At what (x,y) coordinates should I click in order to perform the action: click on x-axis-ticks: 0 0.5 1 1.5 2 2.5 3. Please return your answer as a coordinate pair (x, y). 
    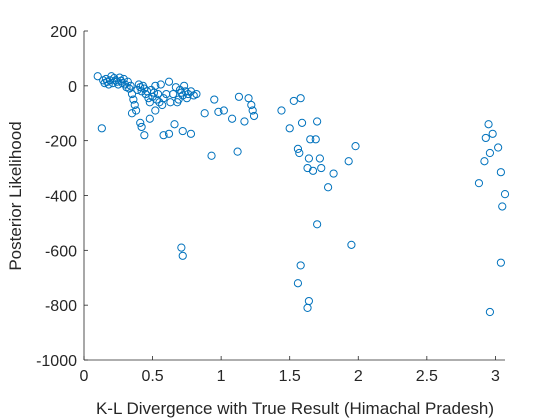
    Looking at the image, I should click on (290, 370).